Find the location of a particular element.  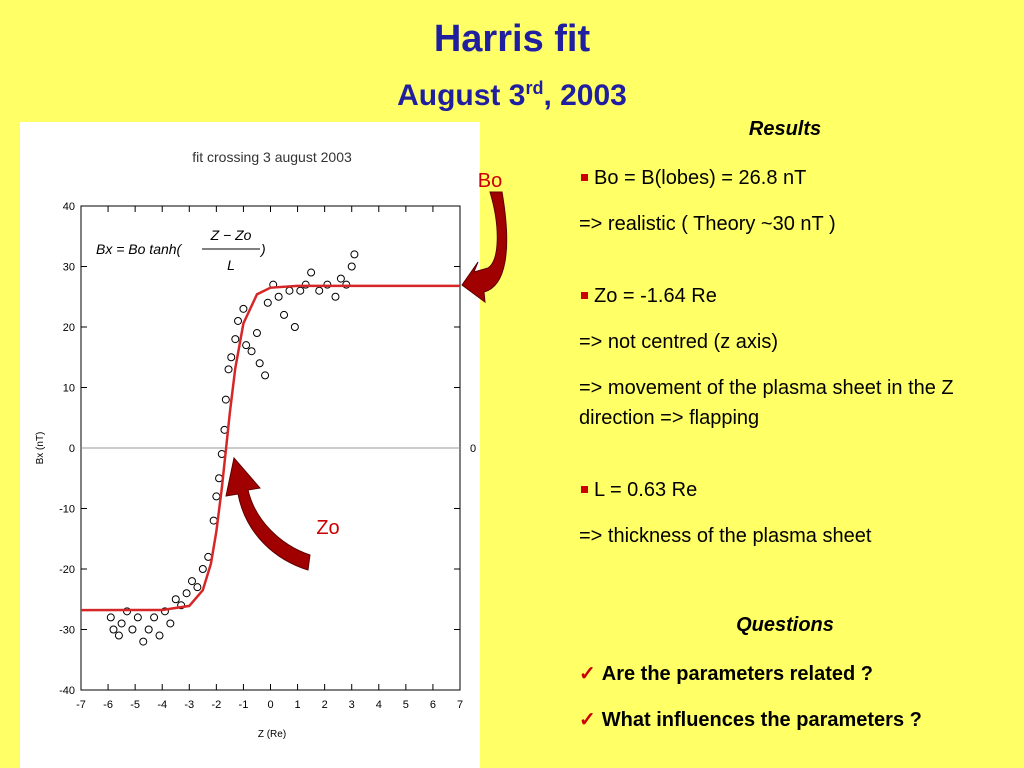

y-tick-label: -40 is located at coordinates (67, 691).